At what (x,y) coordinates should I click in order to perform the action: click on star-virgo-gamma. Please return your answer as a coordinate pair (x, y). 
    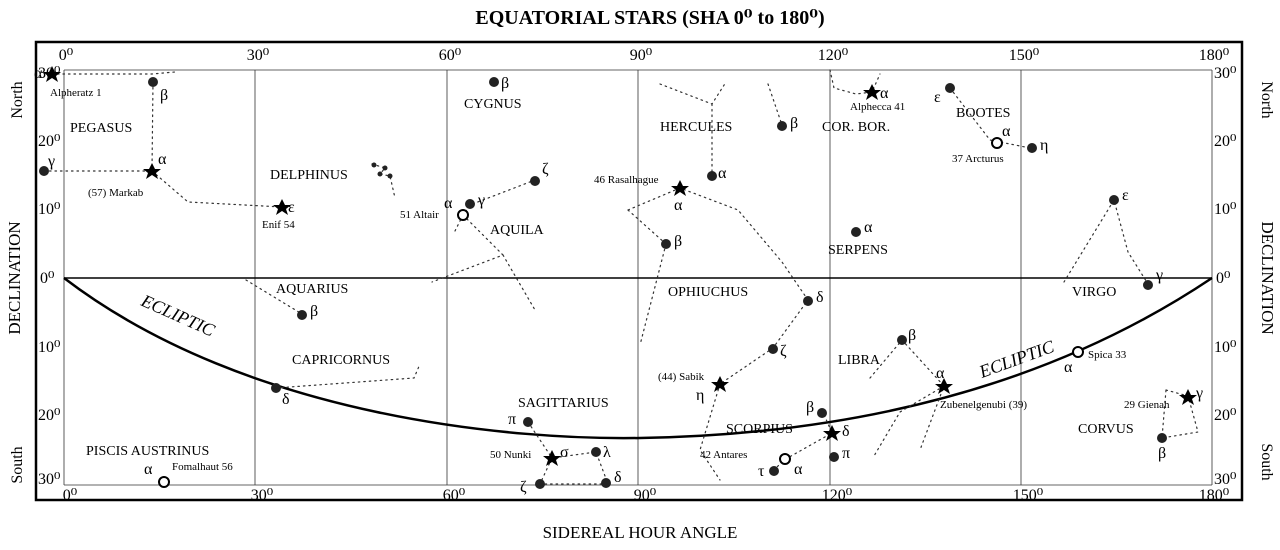
    Looking at the image, I should click on (1148, 285).